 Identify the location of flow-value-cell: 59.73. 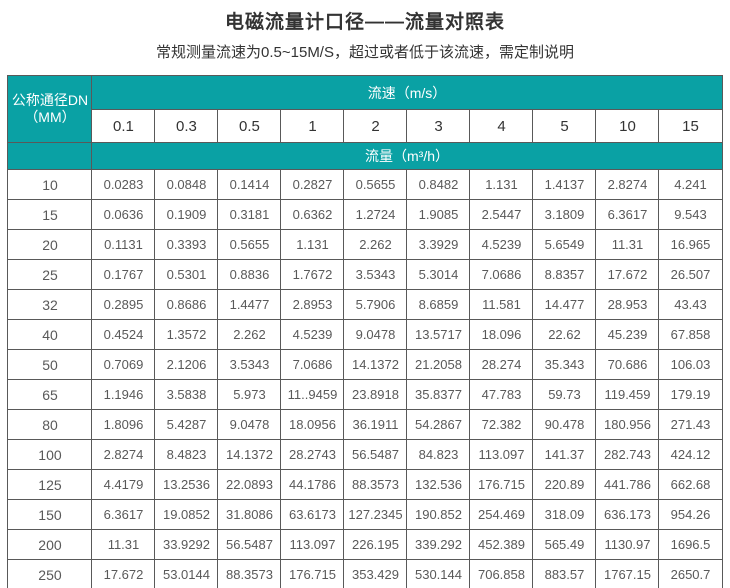
(564, 394).